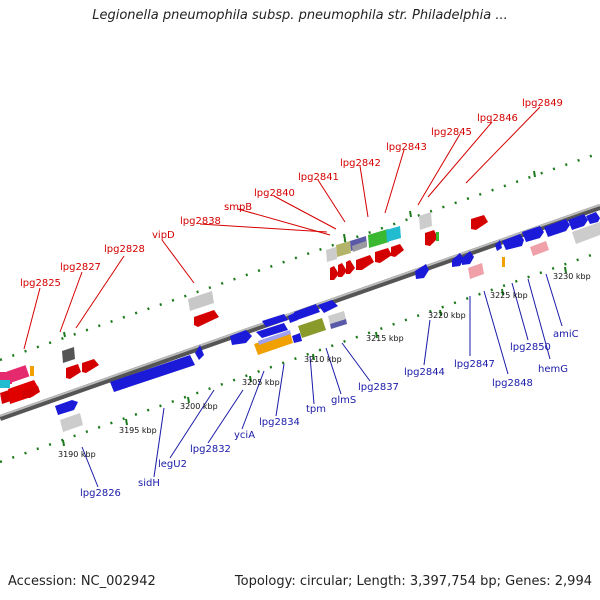  I want to click on gene-label-lpg2843: lpg2843, so click(406, 147).